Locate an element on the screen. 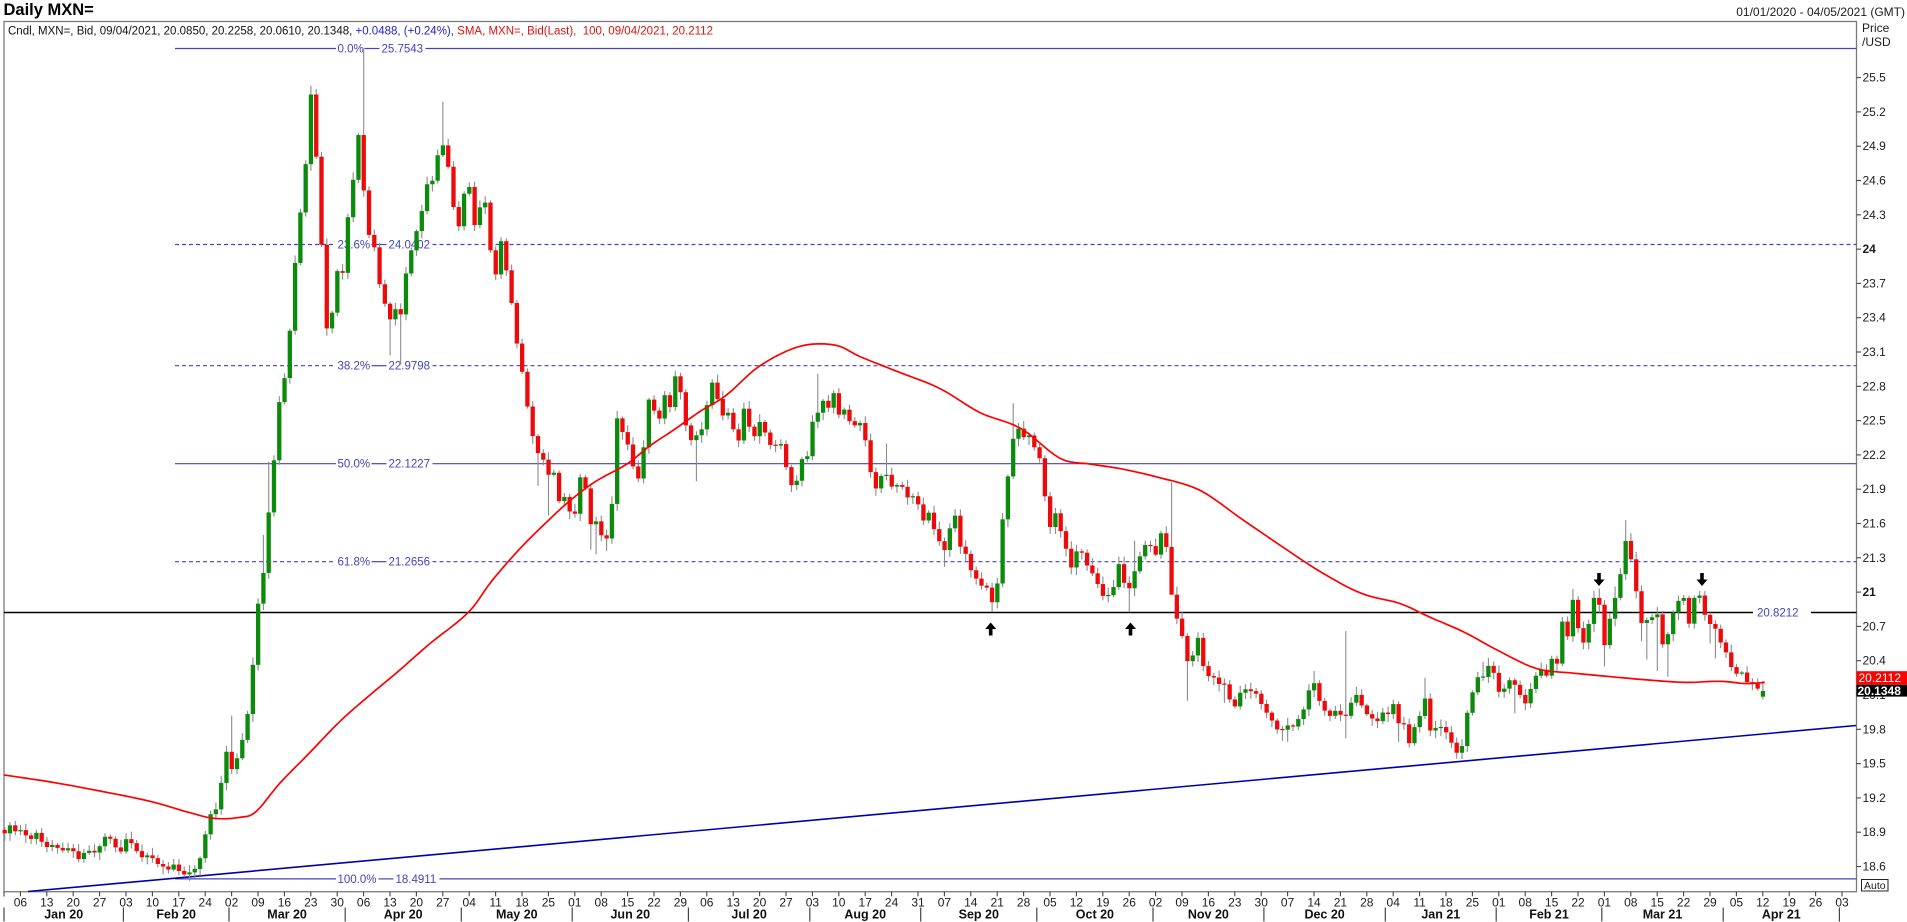  svg-text: 25.7543 is located at coordinates (403, 50).